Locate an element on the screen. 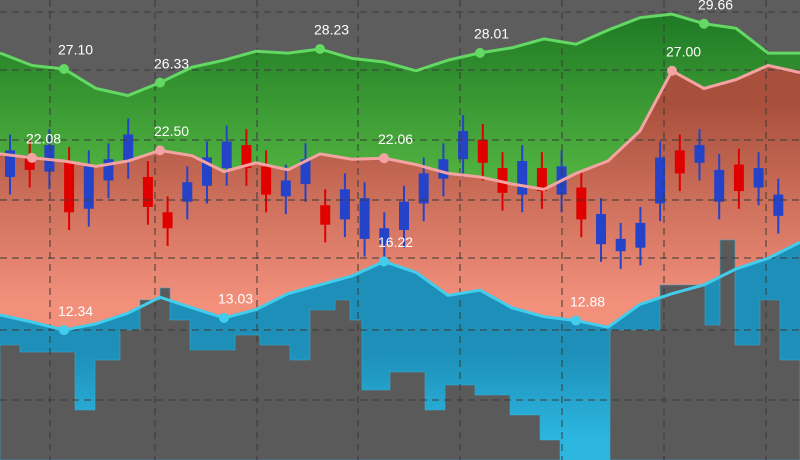  data-label: 22.08 is located at coordinates (43, 139).